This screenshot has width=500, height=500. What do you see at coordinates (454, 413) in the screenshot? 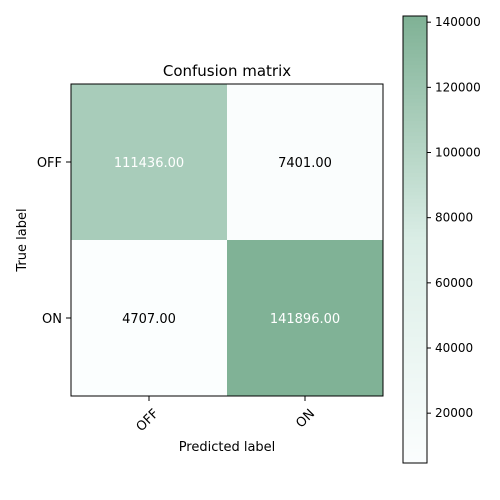
I see `colorbar-tick-label: 20000` at bounding box center [454, 413].